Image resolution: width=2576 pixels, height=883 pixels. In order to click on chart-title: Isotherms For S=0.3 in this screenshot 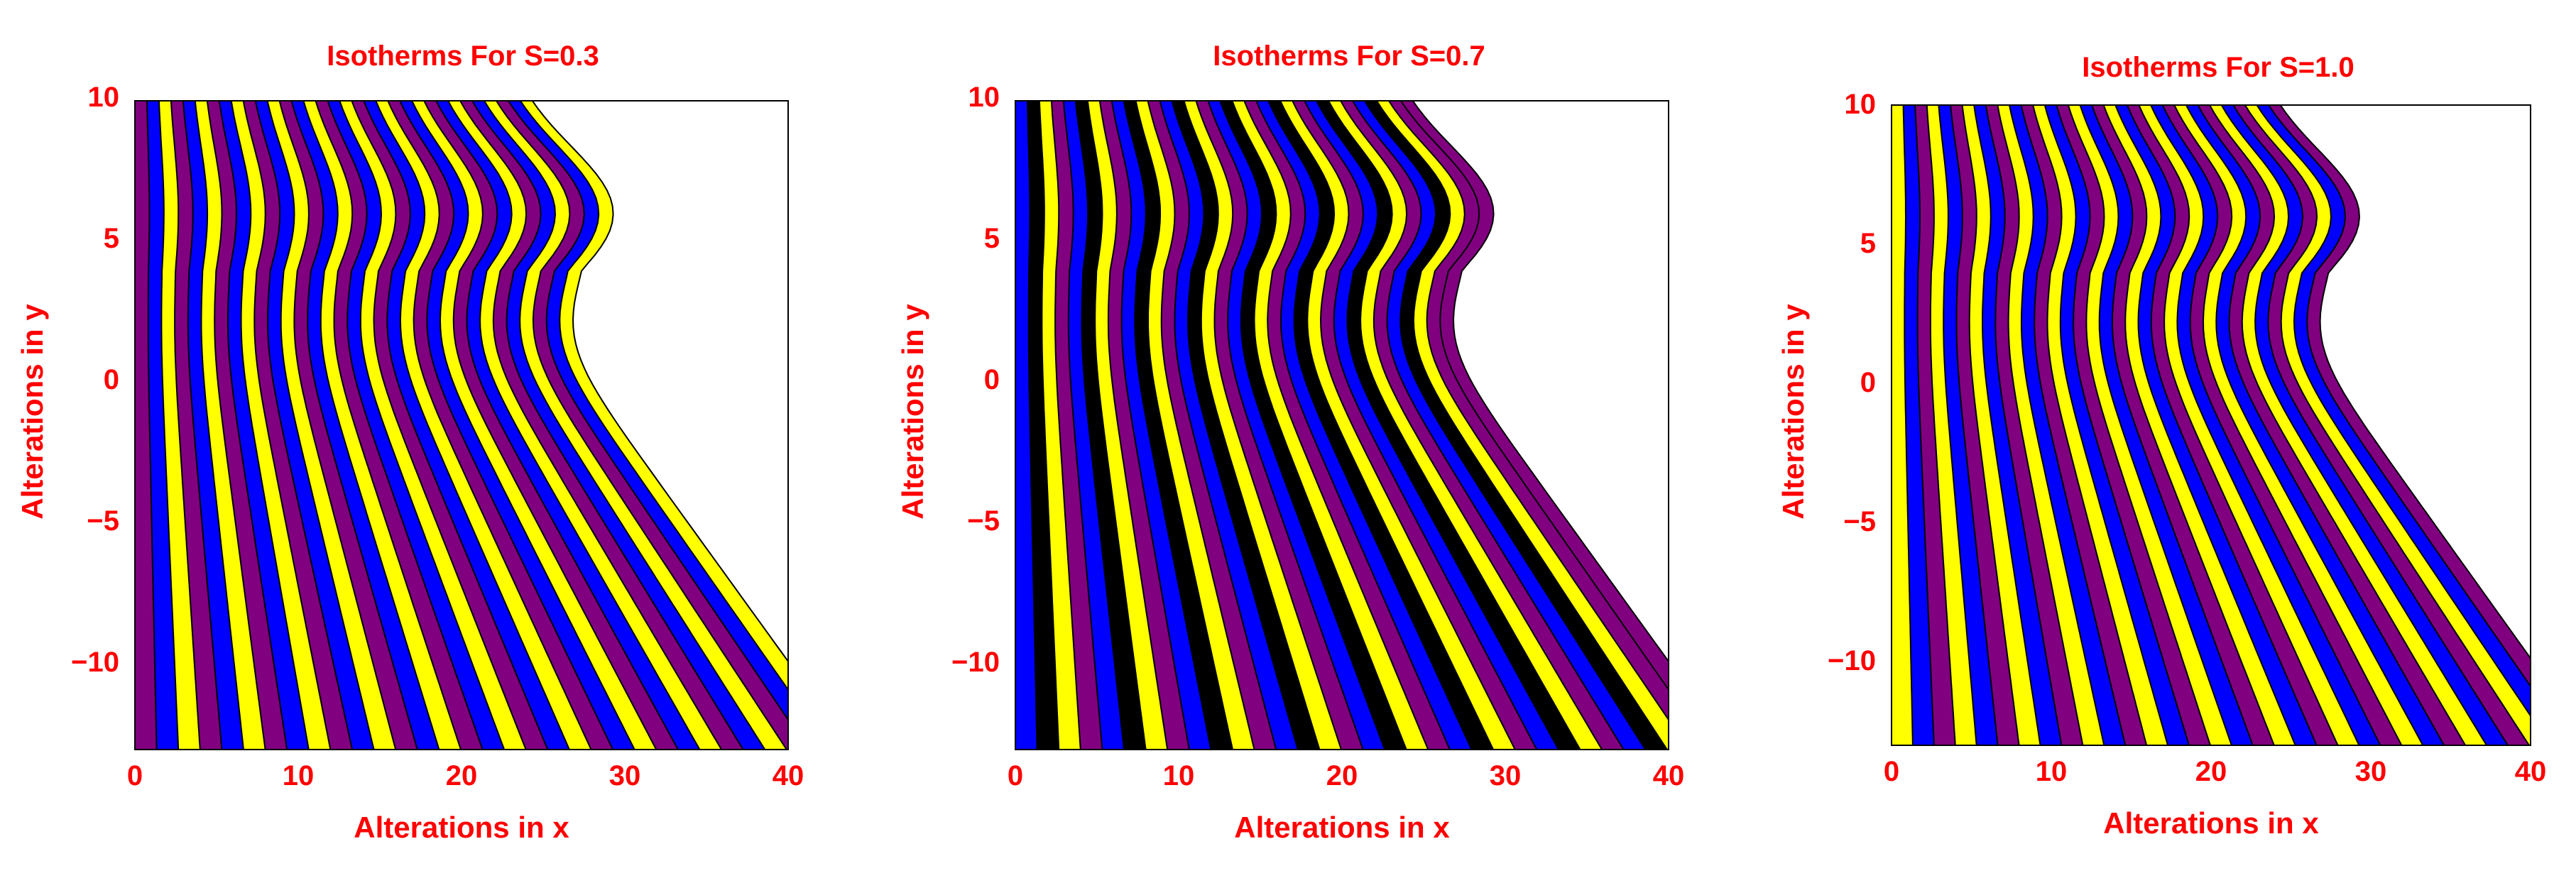, I will do `click(463, 56)`.